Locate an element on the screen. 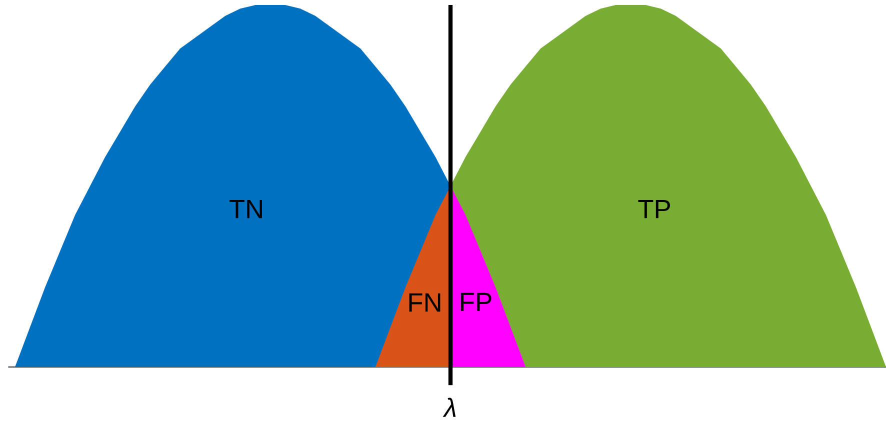  series-label: TN is located at coordinates (246, 209).